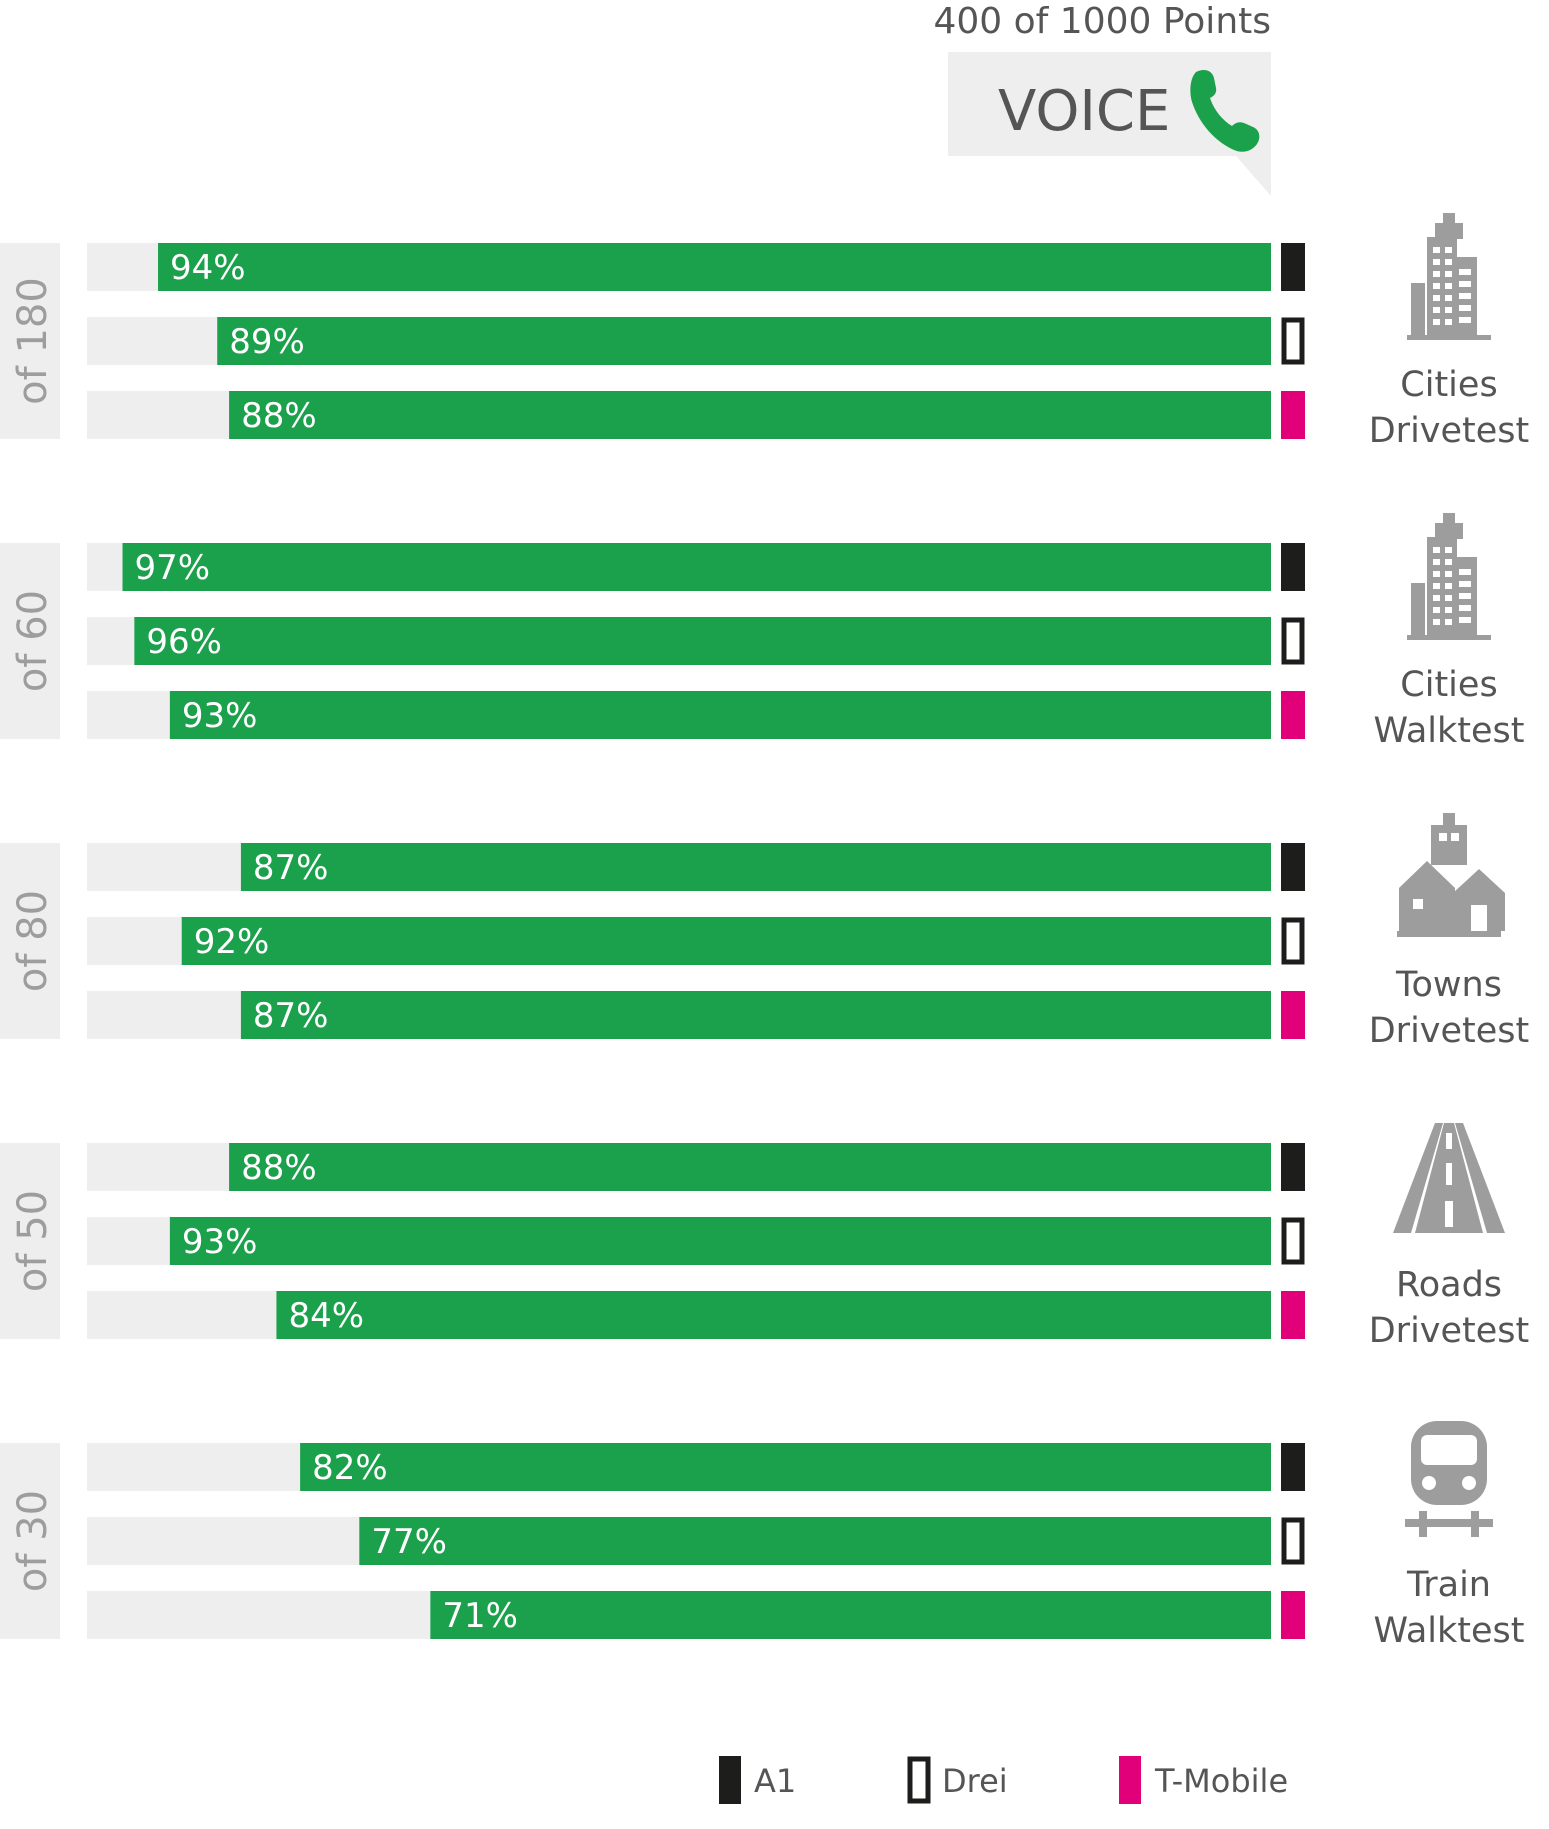 Image resolution: width=1549 pixels, height=1829 pixels. Describe the element at coordinates (267, 342) in the screenshot. I see `score-bar-label: 89%` at that location.